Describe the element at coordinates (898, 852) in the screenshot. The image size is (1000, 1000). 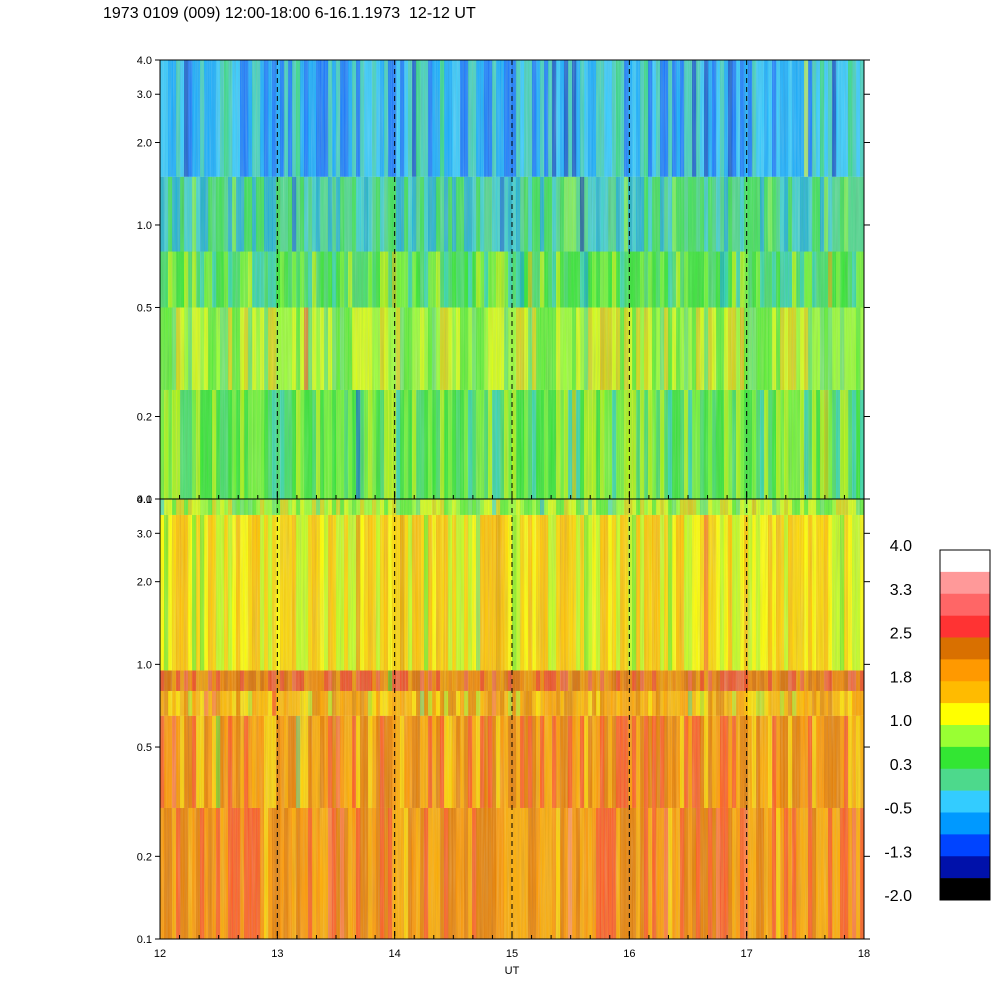
I see `colorbar-label: -1.3` at that location.